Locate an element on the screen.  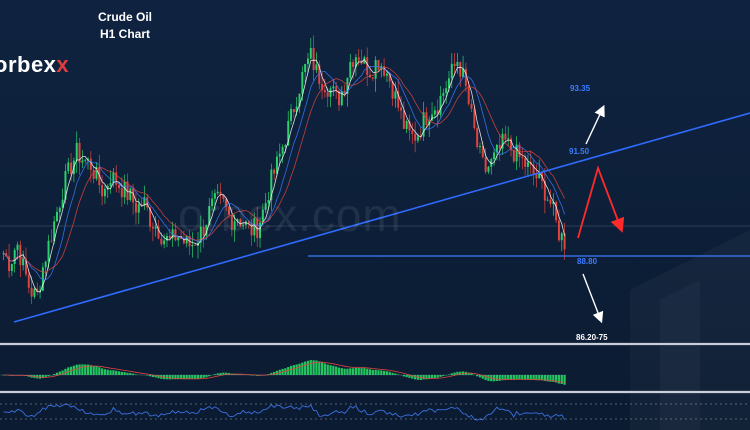
level-86-20-75: 86.20-75 is located at coordinates (592, 337).